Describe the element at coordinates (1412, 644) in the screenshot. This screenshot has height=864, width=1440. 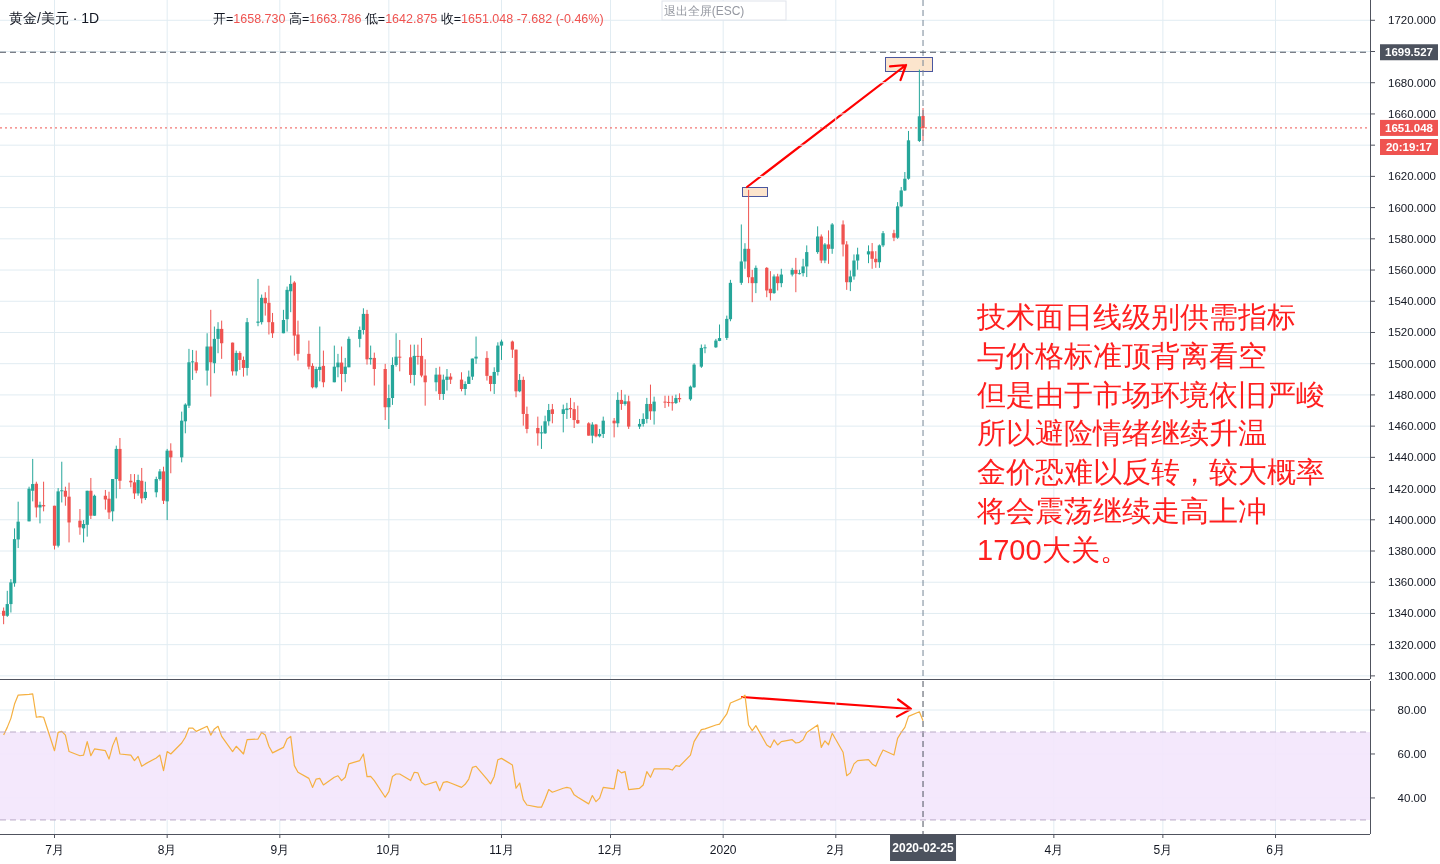
I see `y-tick-label: 1320.000` at that location.